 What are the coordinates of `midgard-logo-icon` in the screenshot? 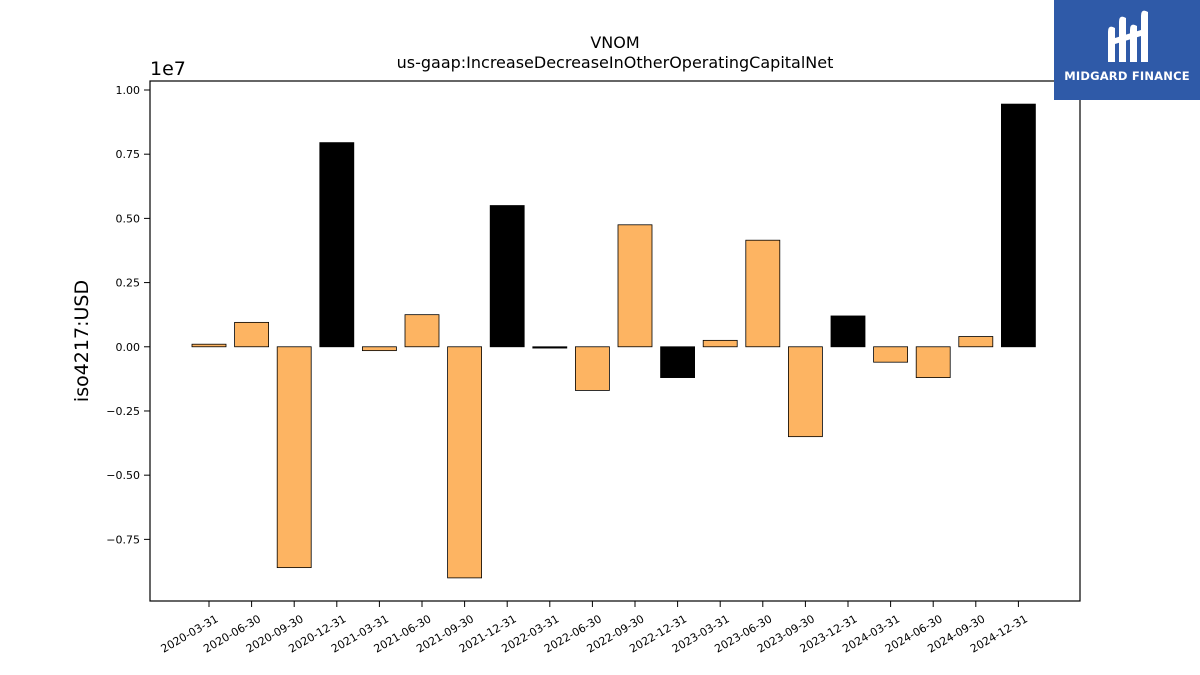 It's located at (1128, 36).